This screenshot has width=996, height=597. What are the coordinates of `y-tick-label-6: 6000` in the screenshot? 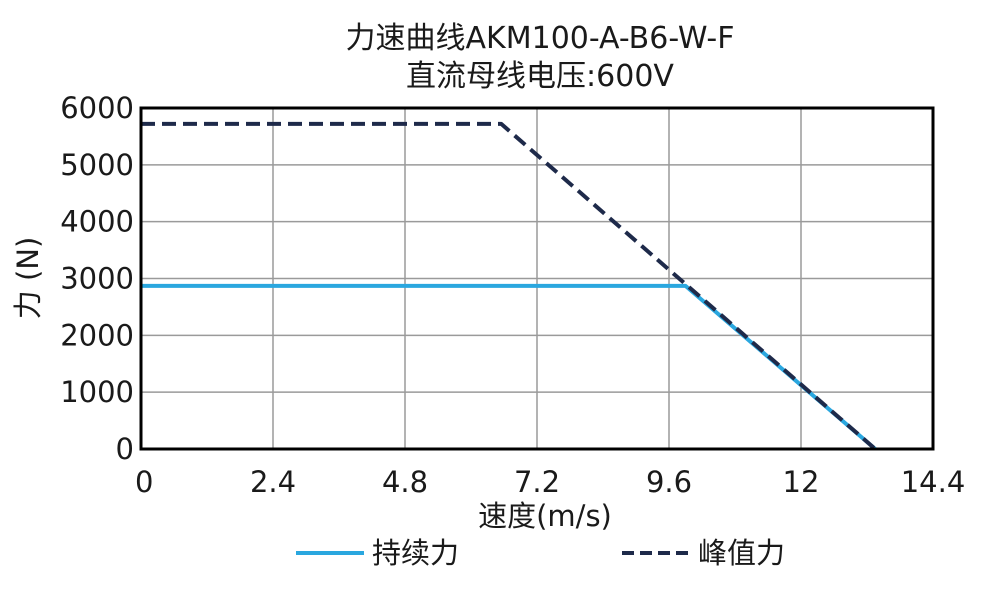 It's located at (97, 108).